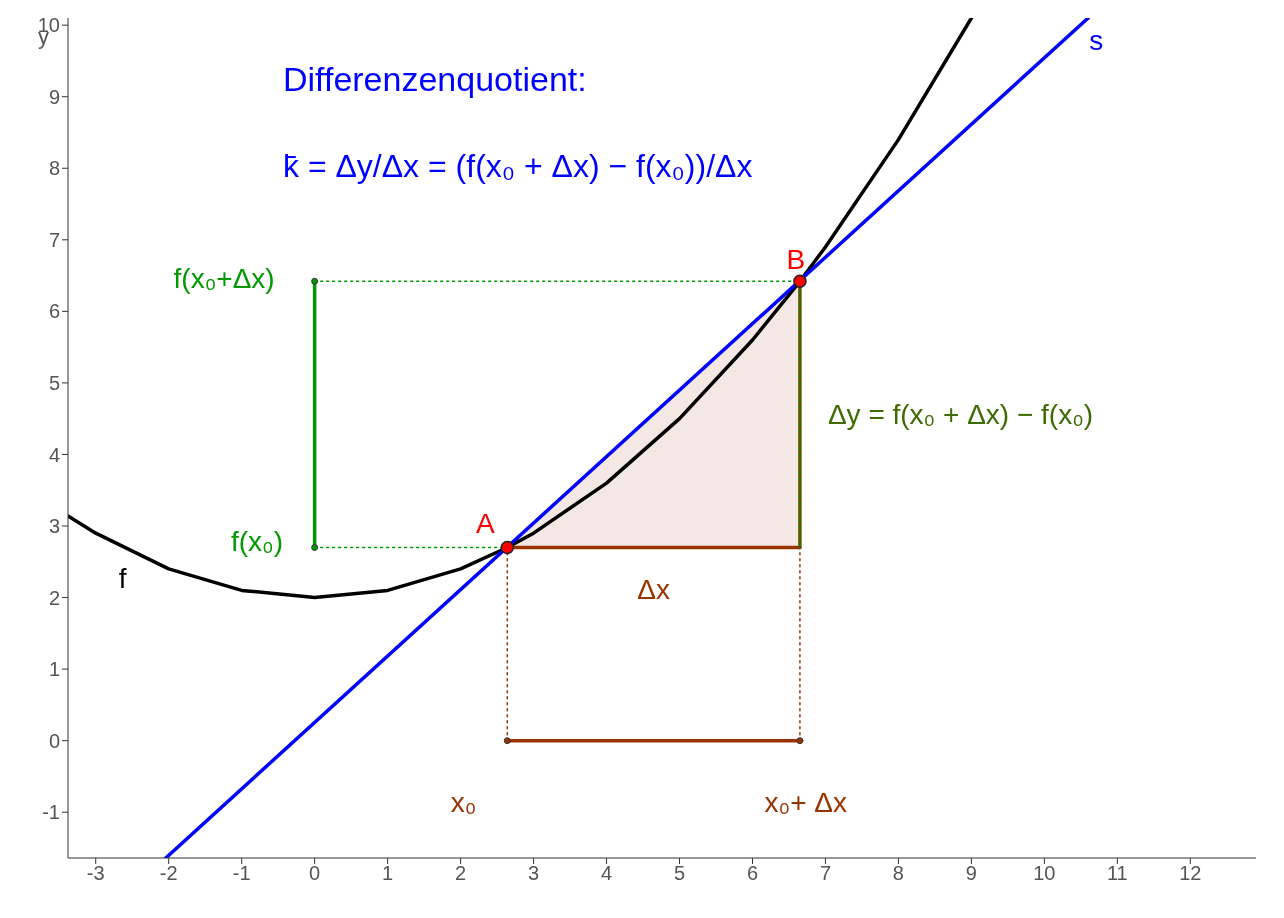 This screenshot has width=1284, height=918. I want to click on x-tick-label: 4, so click(606, 873).